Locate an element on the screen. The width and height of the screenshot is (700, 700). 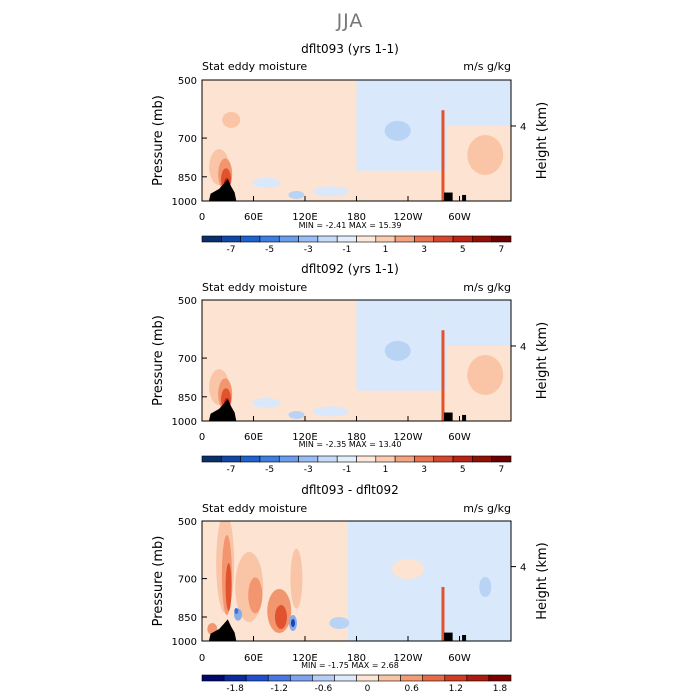
upper-africa-contour is located at coordinates (231, 119).